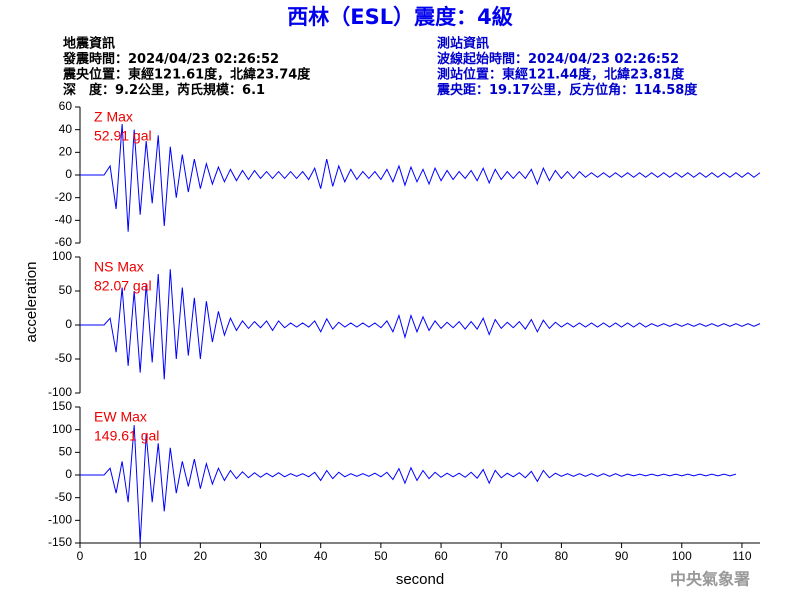  What do you see at coordinates (66, 106) in the screenshot?
I see `y-tick-label: 60` at bounding box center [66, 106].